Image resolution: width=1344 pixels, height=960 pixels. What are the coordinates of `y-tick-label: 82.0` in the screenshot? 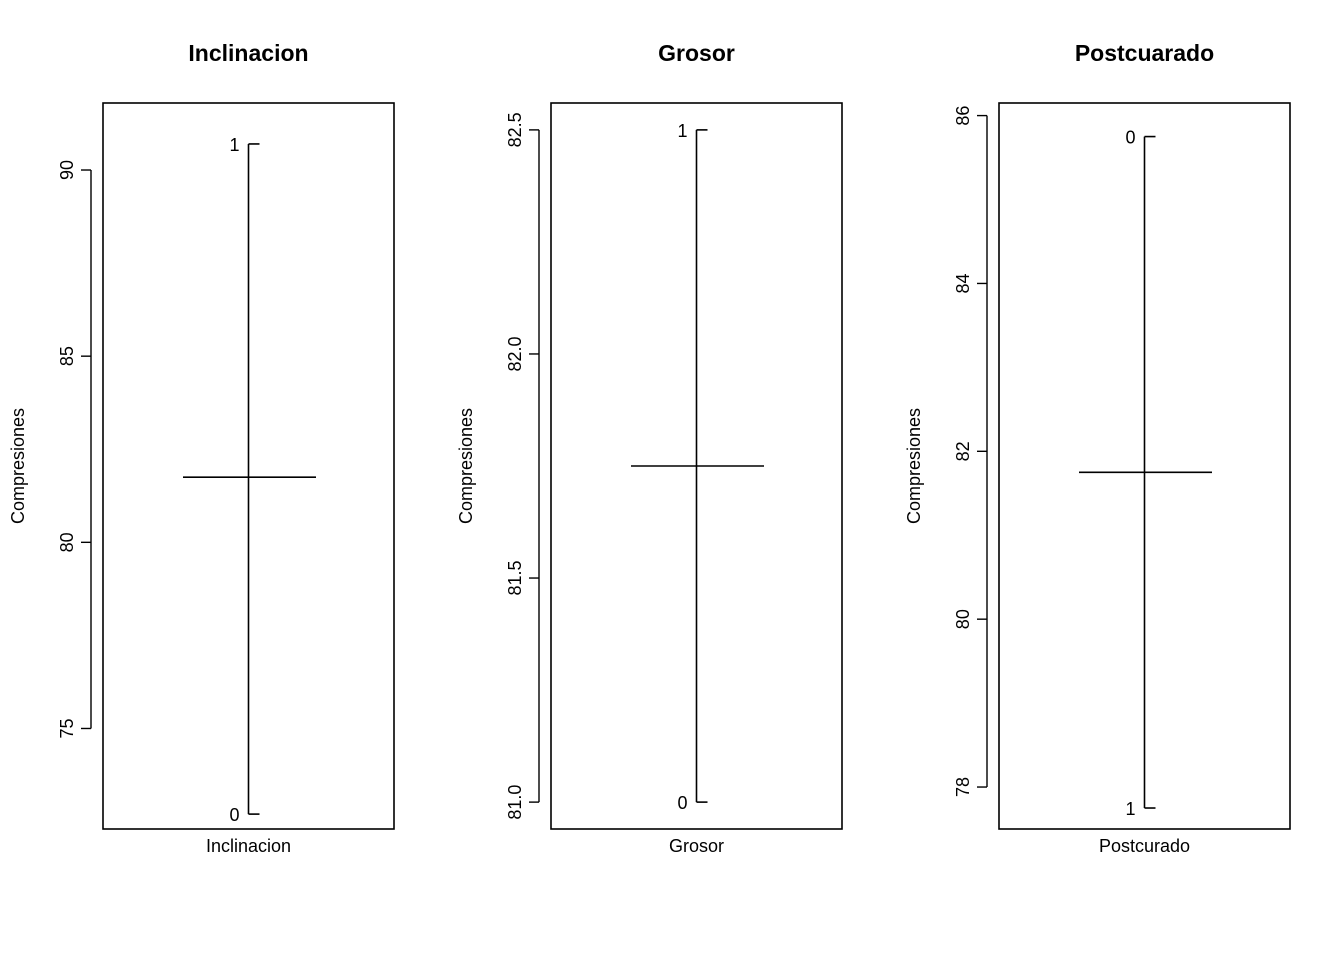 It's located at (515, 353).